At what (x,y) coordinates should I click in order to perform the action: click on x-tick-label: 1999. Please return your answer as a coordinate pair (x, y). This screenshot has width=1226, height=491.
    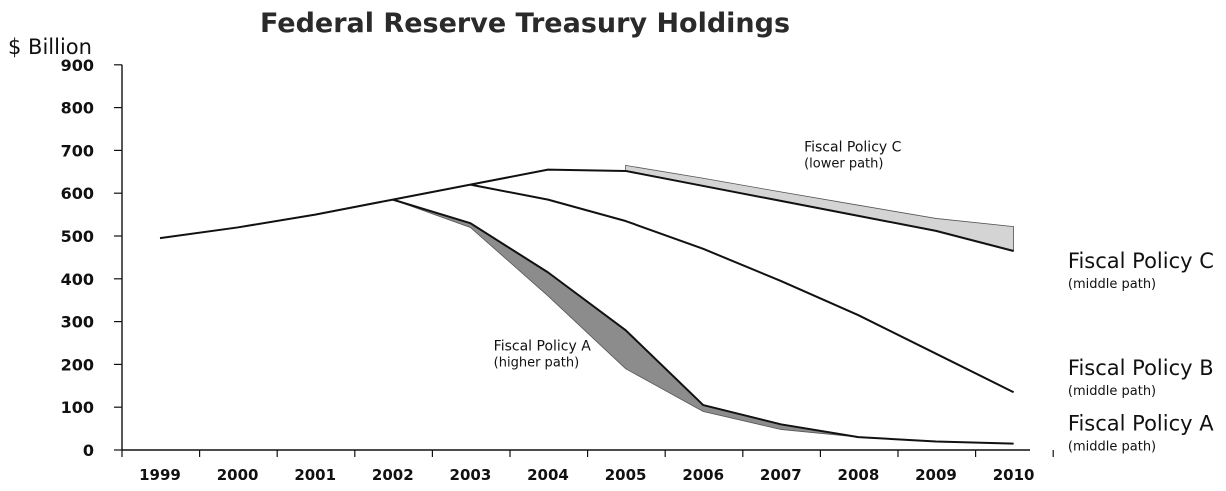
    Looking at the image, I should click on (160, 475).